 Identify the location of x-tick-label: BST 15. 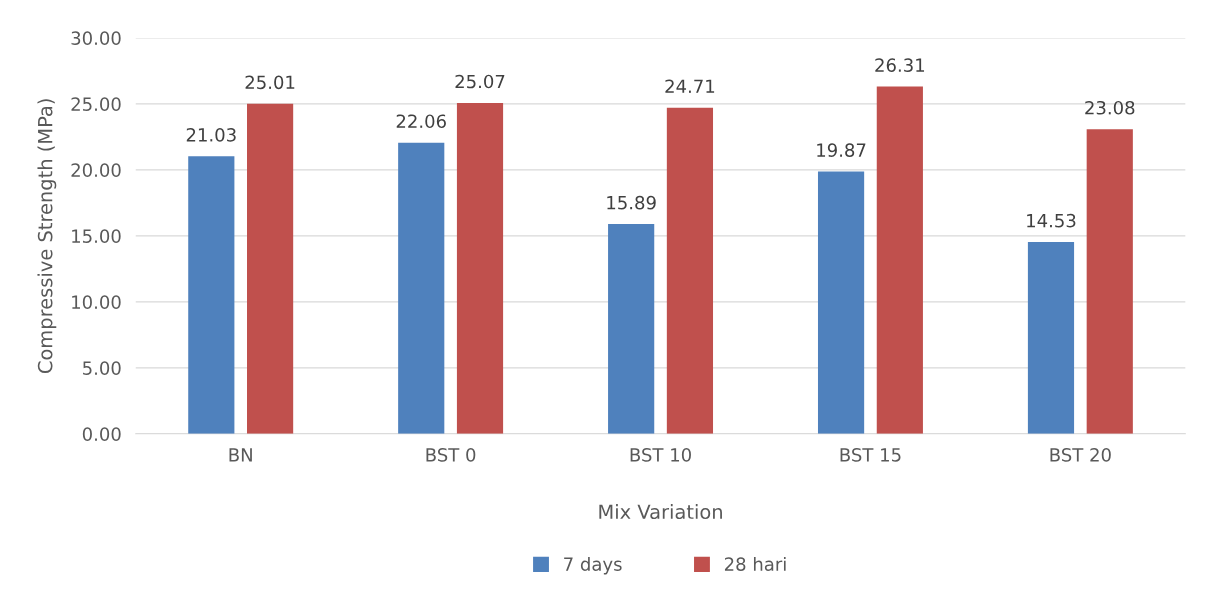
(870, 455).